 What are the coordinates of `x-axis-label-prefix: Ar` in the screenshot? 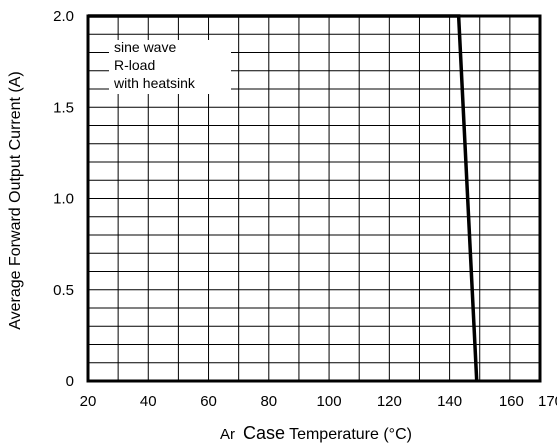 It's located at (227, 434).